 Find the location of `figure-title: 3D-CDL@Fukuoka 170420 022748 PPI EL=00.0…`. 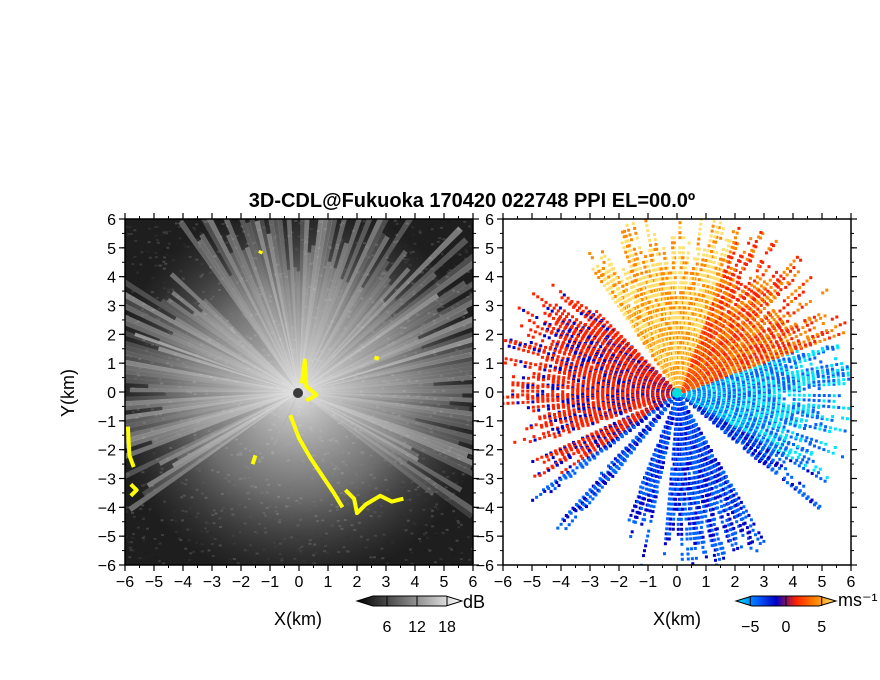

figure-title: 3D-CDL@Fukuoka 170420 022748 PPI EL=00.0… is located at coordinates (472, 201).